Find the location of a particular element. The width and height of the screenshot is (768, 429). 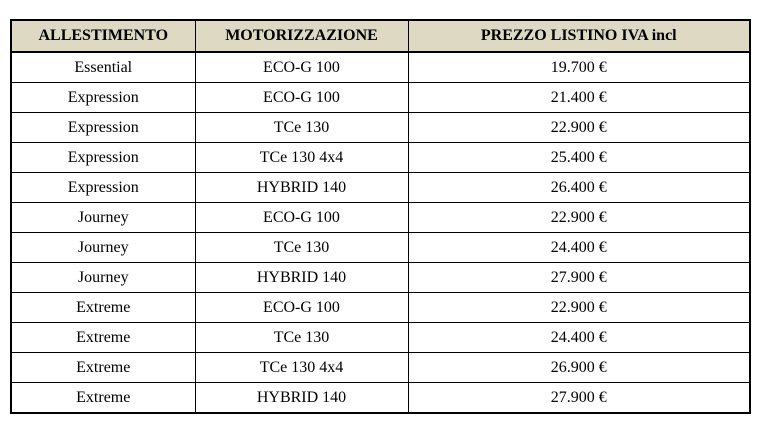

table-row: Journey TCe 130 24.400 € is located at coordinates (380, 247).